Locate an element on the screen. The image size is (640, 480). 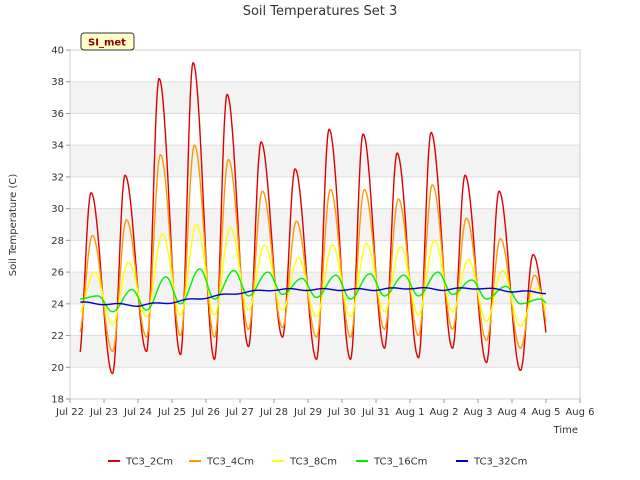
y-tick-label: 28 is located at coordinates (57, 241).